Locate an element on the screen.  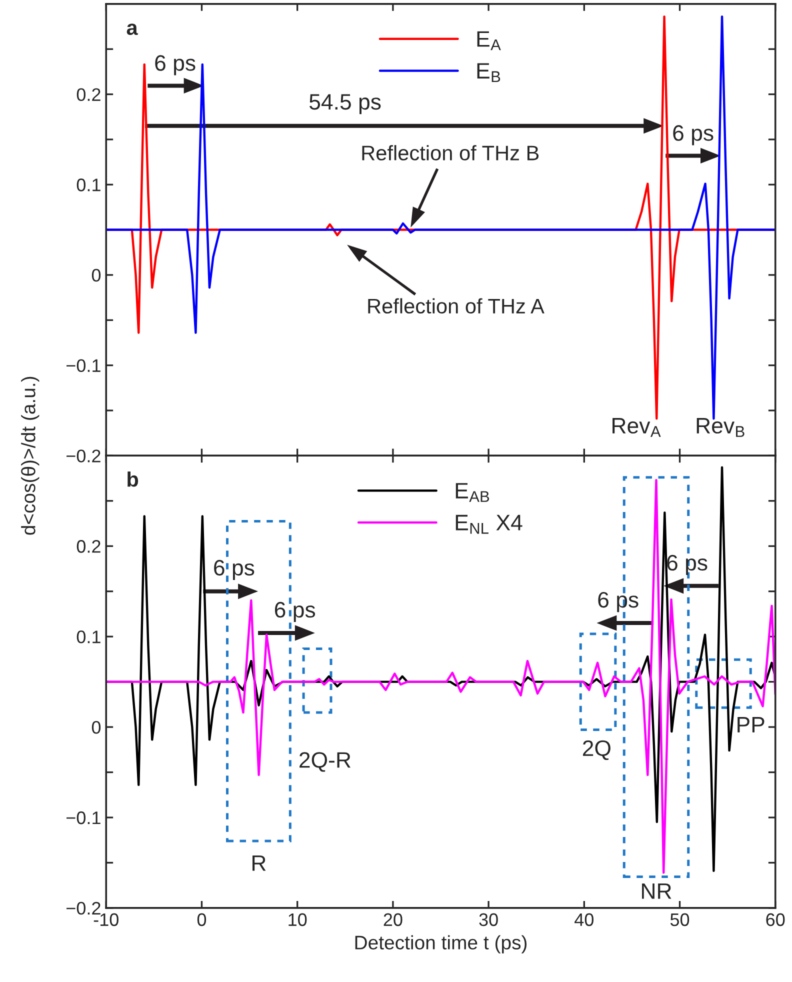
annotation: a is located at coordinates (132, 30).